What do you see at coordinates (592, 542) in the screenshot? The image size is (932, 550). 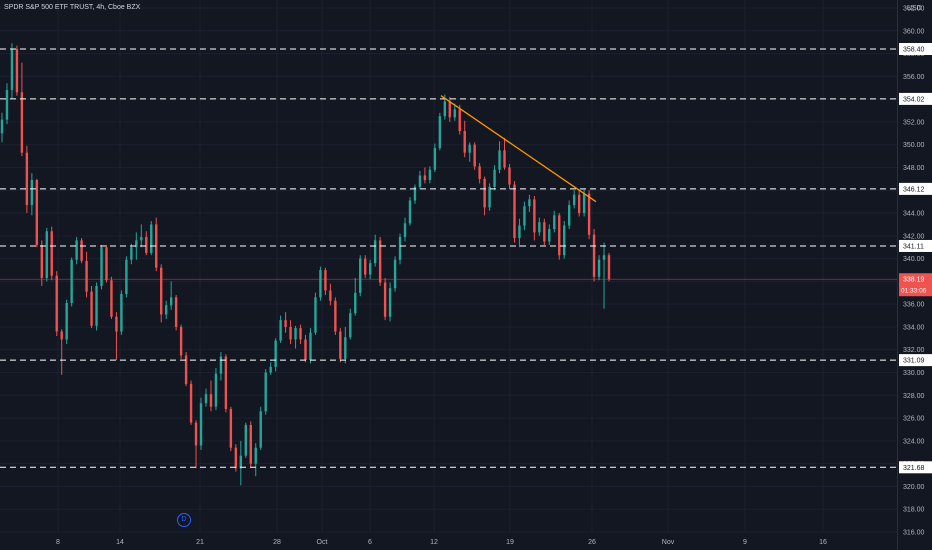 I see `time-tick-label: 26` at bounding box center [592, 542].